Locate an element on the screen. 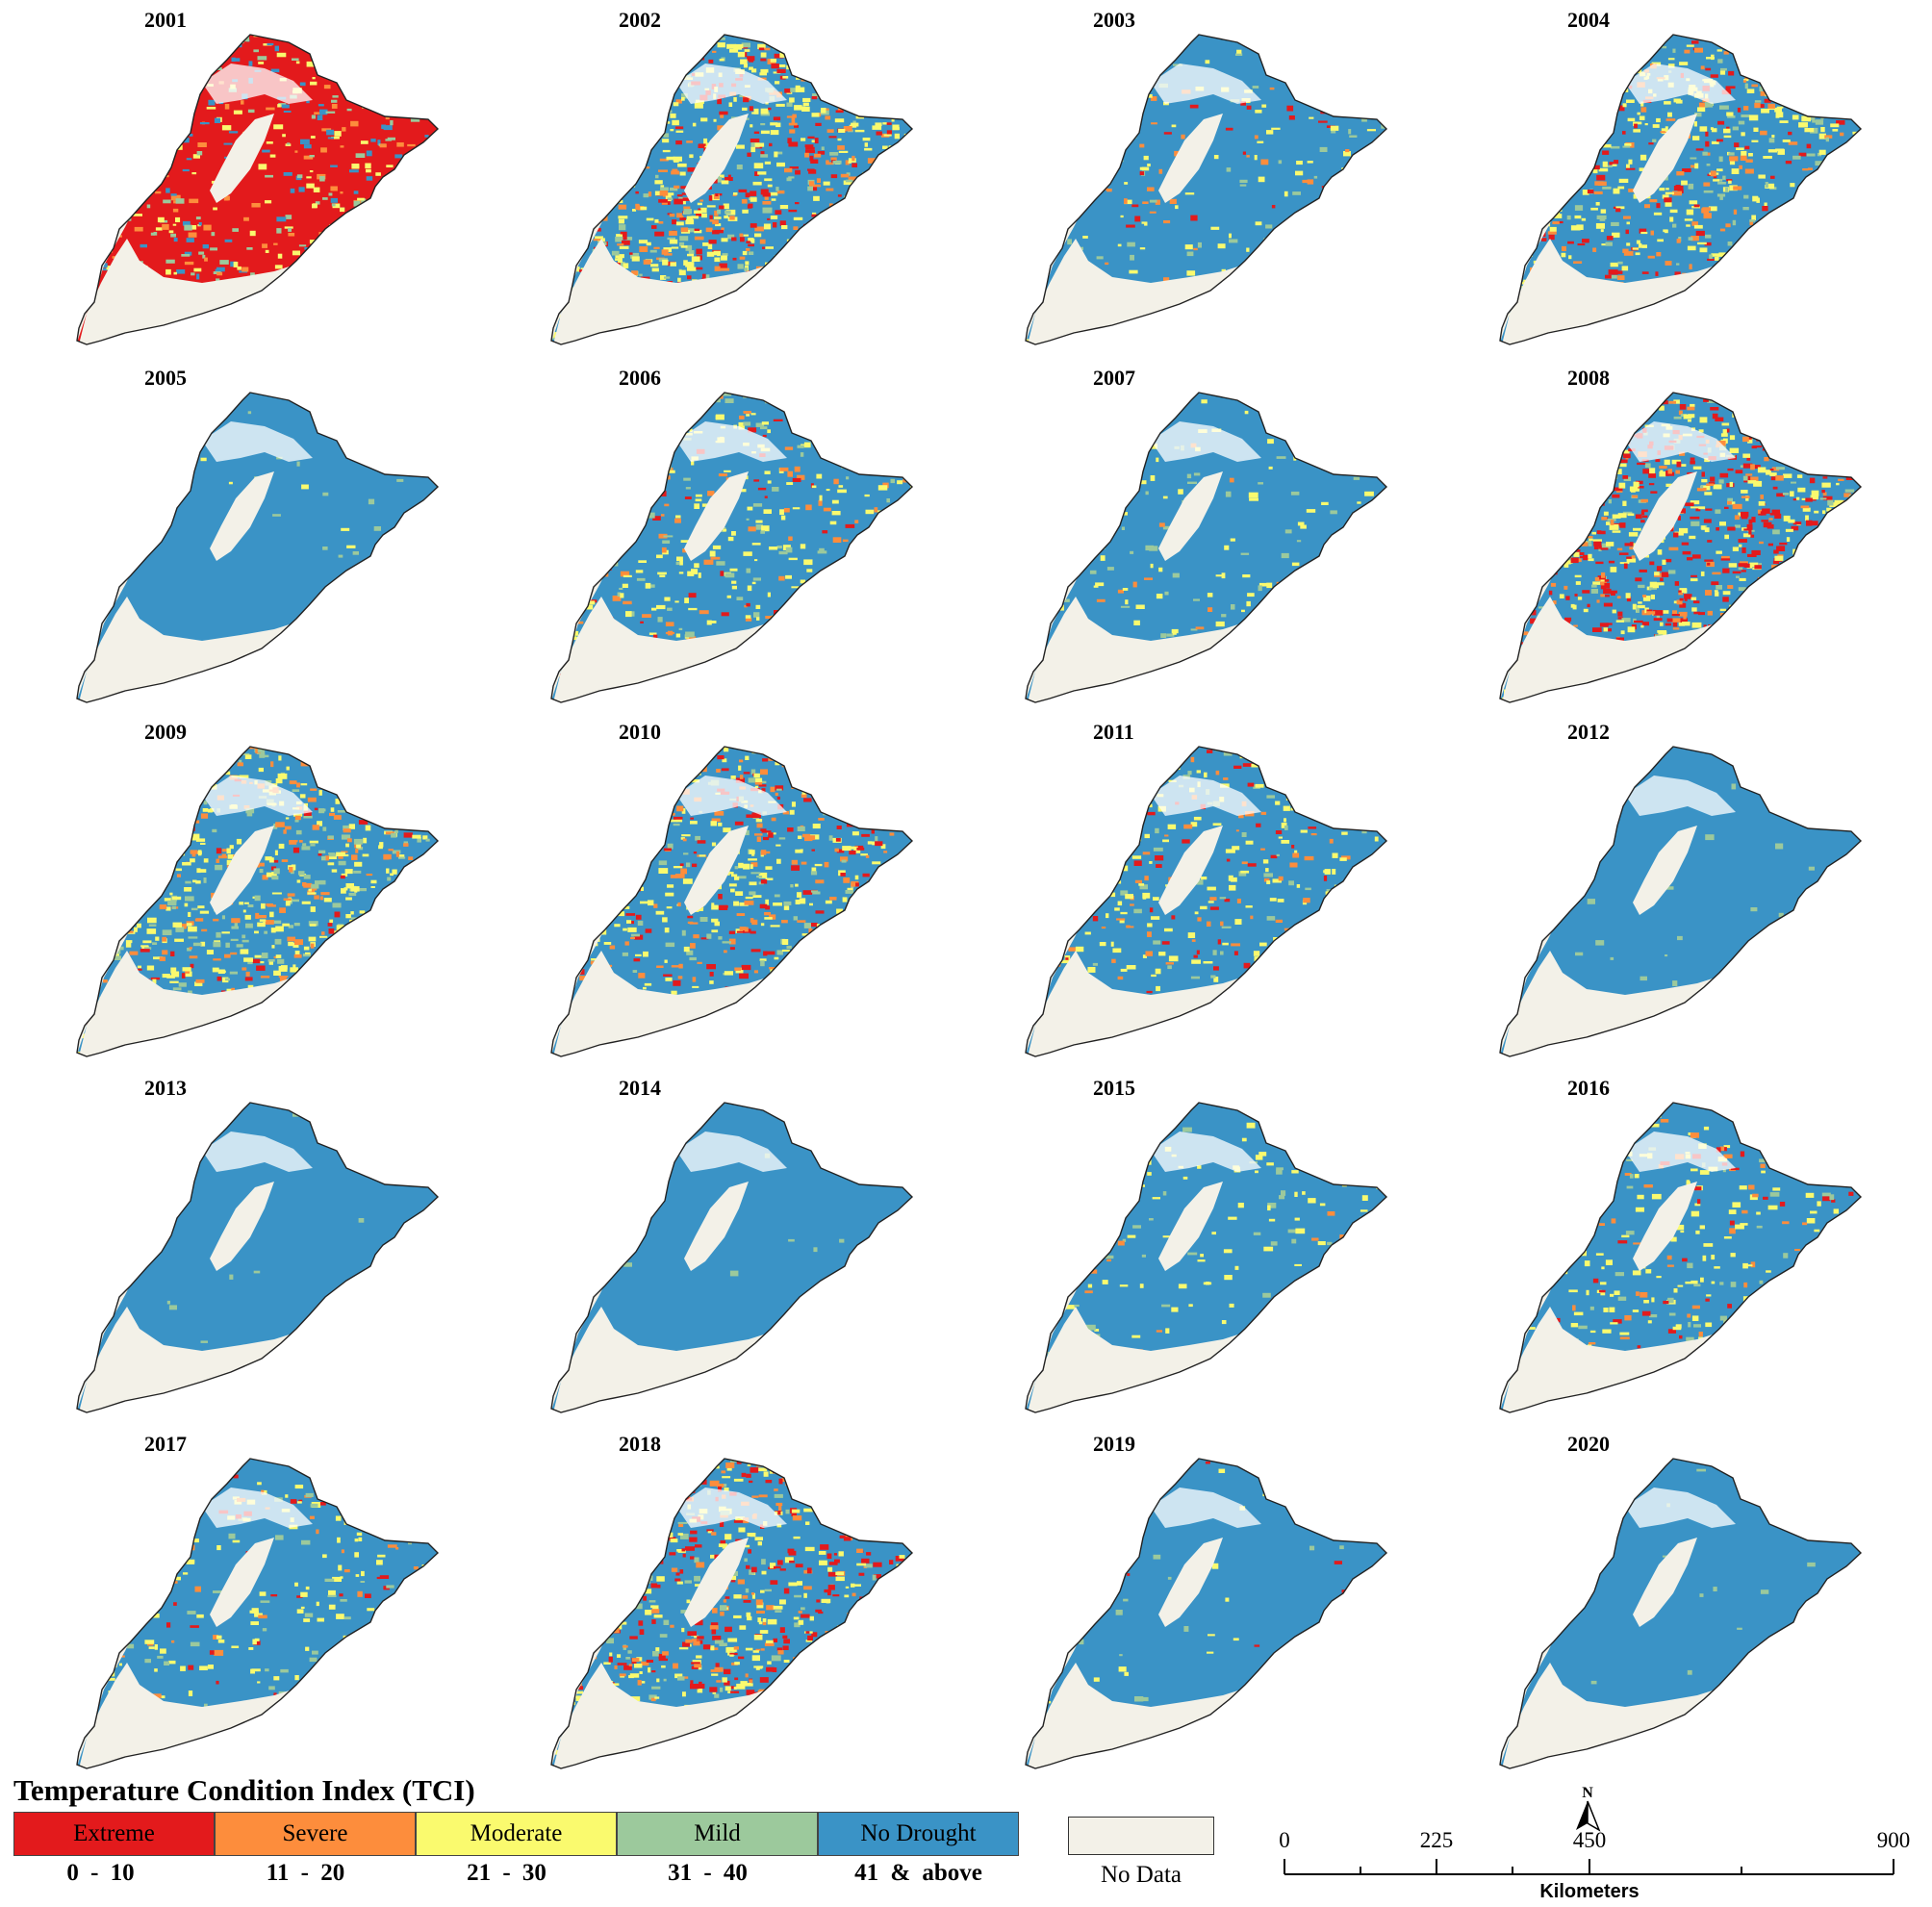  map-panel-2009: 2009 is located at coordinates (259, 898).